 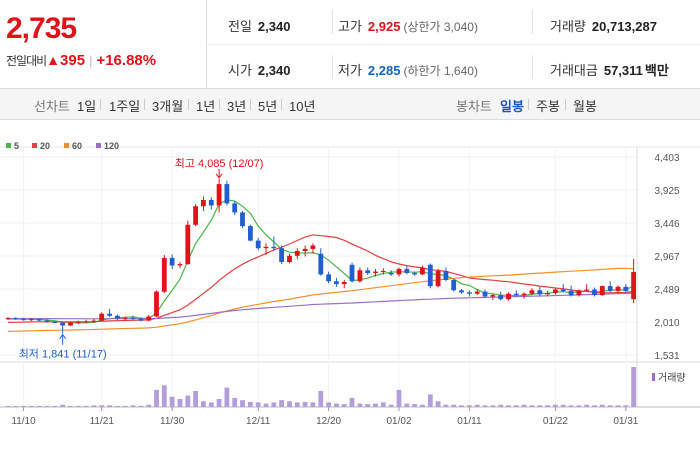 What do you see at coordinates (350, 26) in the screenshot?
I see `stat-label: 고가` at bounding box center [350, 26].